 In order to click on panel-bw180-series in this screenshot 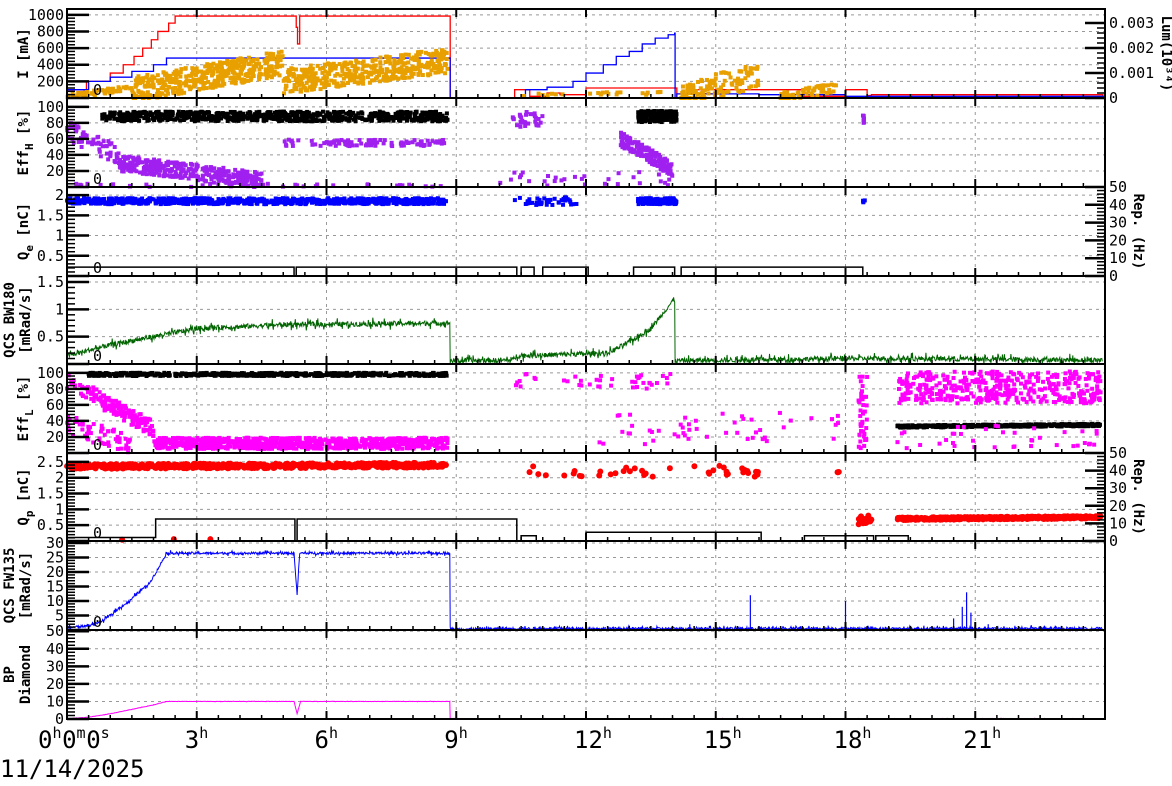, I will do `click(584, 330)`.